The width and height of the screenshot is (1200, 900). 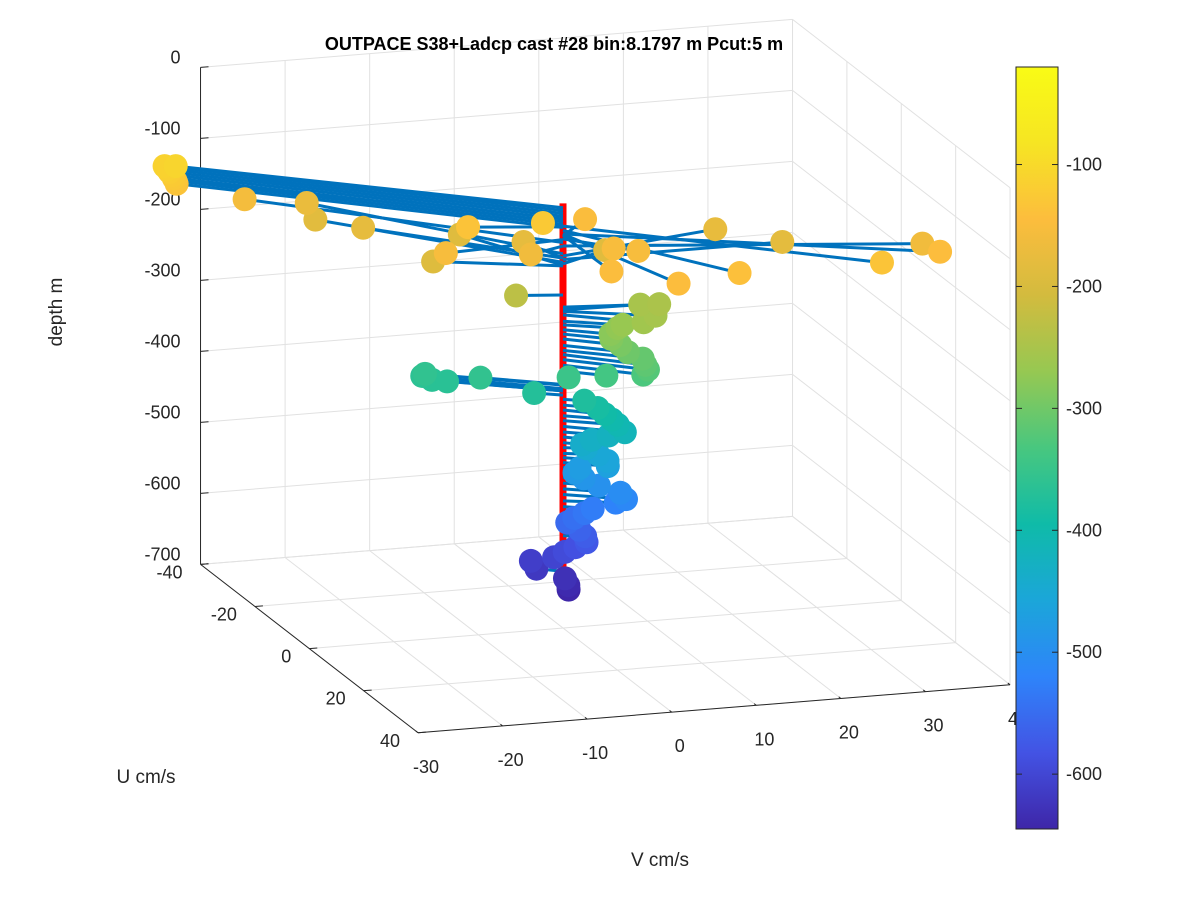 I want to click on y-axis-label: V cm/s, so click(x=660, y=860).